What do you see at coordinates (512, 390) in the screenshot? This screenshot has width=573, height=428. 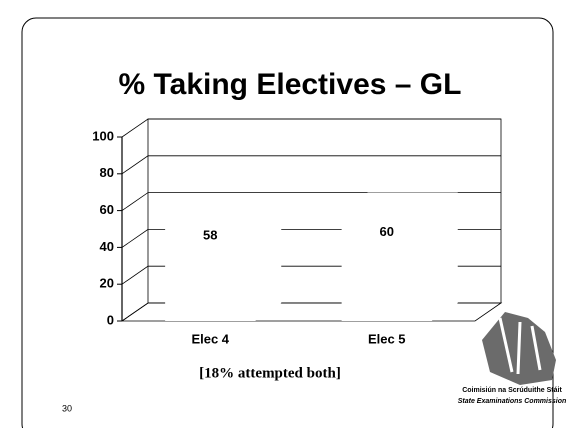 I see `org-name: Coimisiún na Scrúduithe Stáit` at bounding box center [512, 390].